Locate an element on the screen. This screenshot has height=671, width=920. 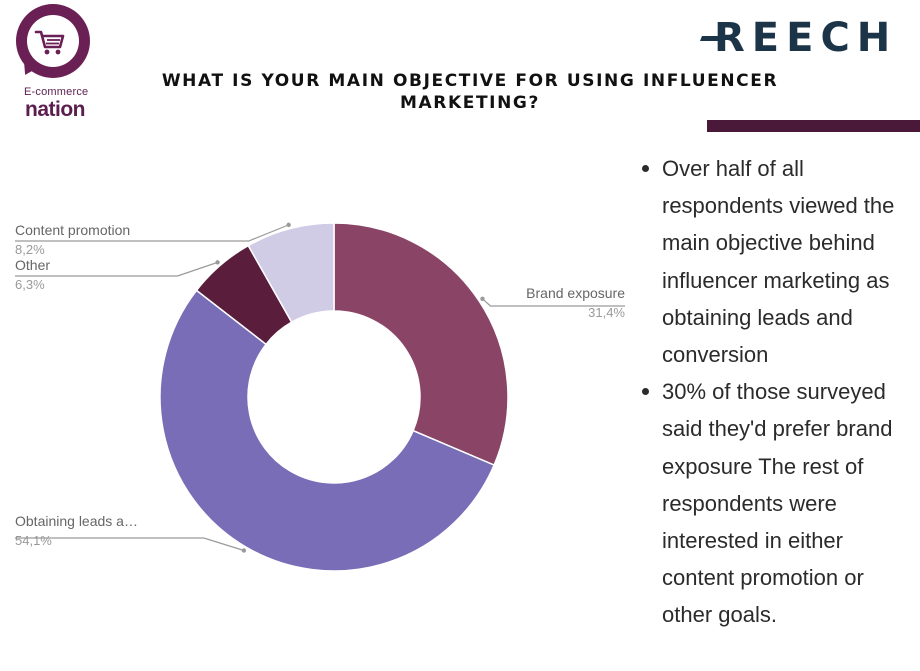
logo-text-line2: nation is located at coordinates (55, 109).